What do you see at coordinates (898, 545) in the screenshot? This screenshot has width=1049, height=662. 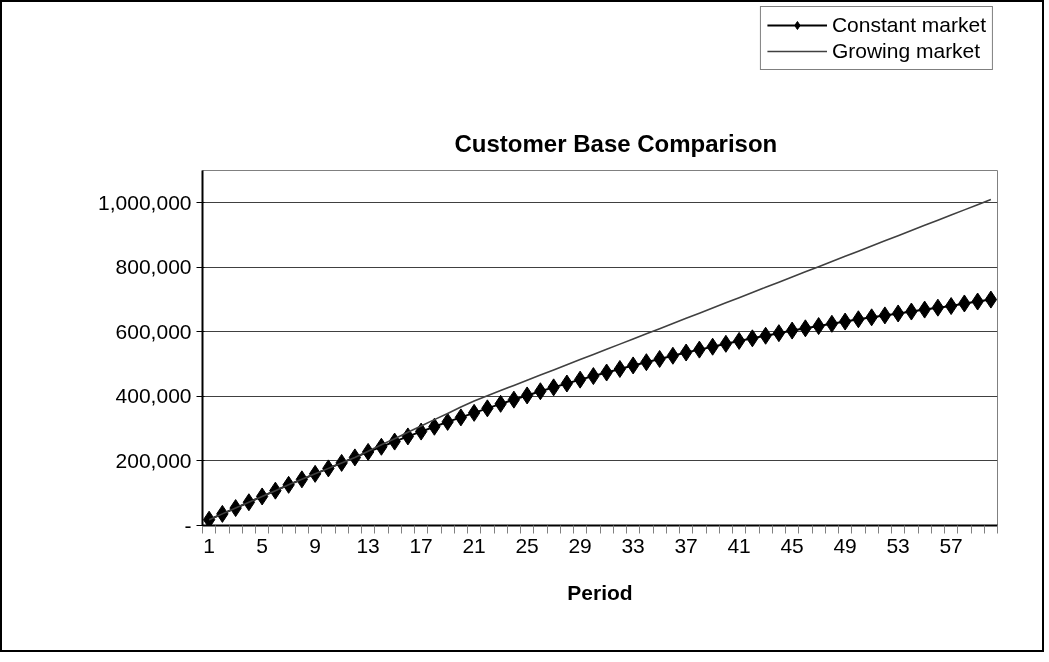 I see `x-tick-label: 53` at bounding box center [898, 545].